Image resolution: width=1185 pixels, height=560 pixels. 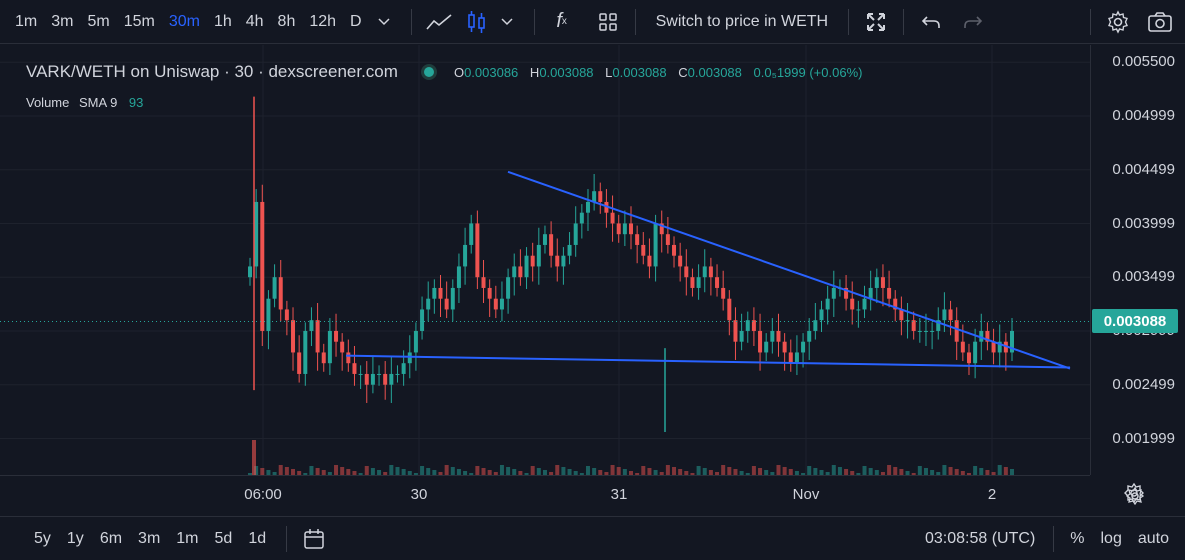 I want to click on range-1m: 1m, so click(x=187, y=538).